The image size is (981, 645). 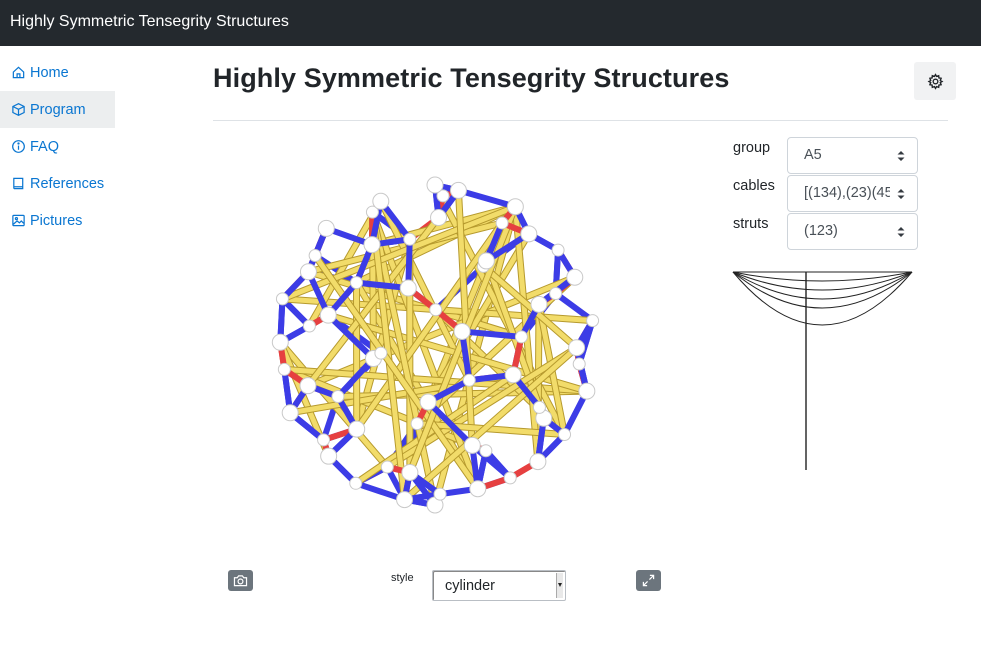 What do you see at coordinates (648, 580) in the screenshot?
I see `fullscreen-button` at bounding box center [648, 580].